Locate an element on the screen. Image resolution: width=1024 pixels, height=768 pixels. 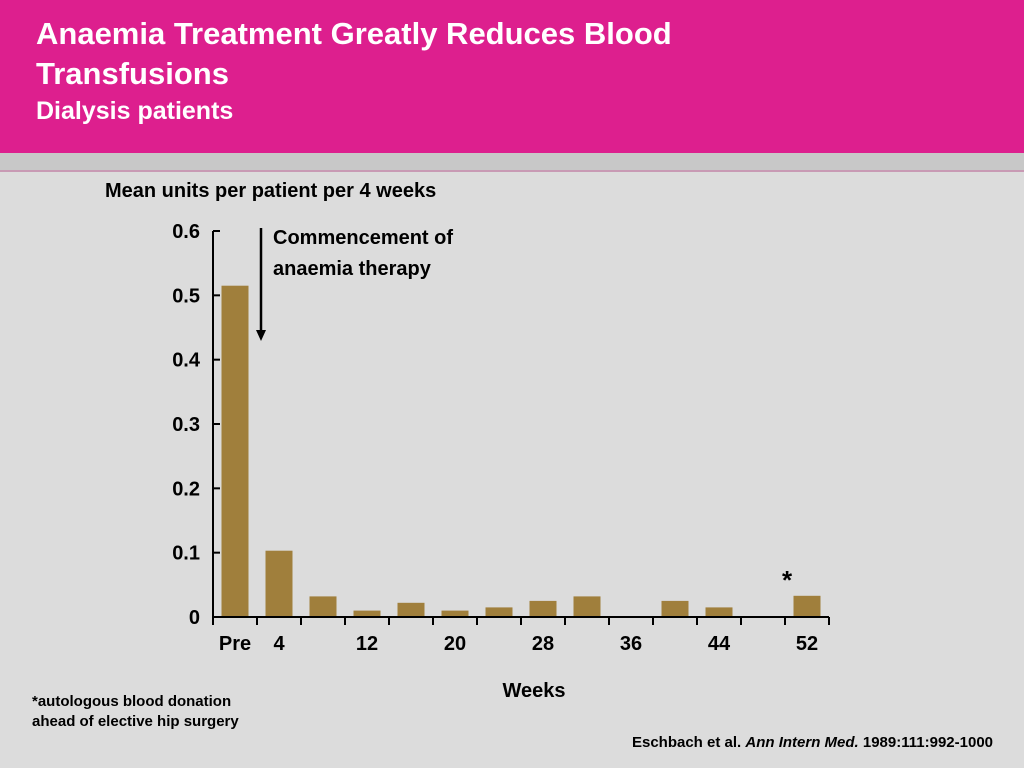
x-tick-label: 44 is located at coordinates (719, 644).